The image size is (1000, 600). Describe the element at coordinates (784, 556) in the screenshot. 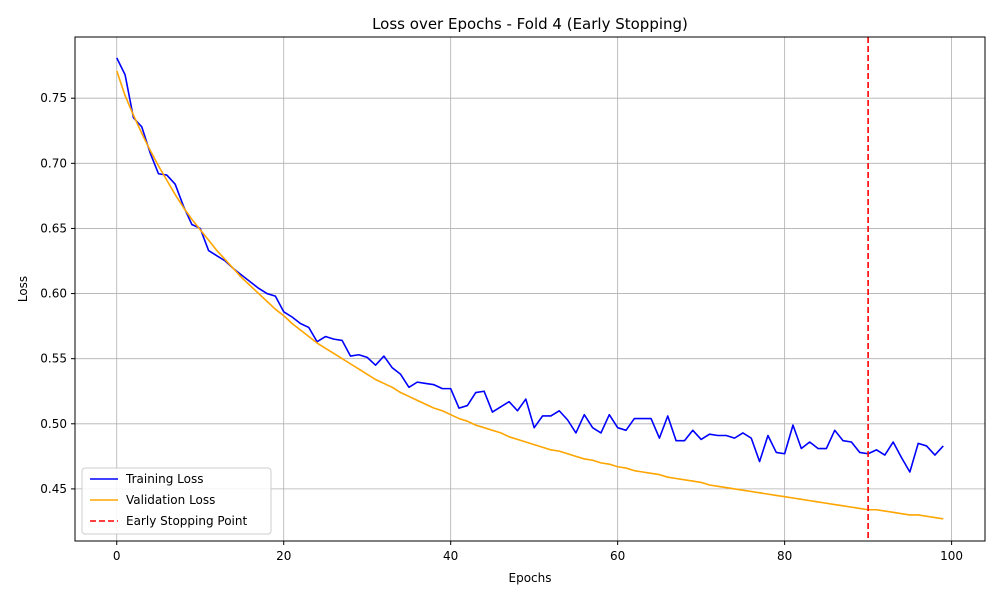

I see `x-tick-label: 80` at that location.